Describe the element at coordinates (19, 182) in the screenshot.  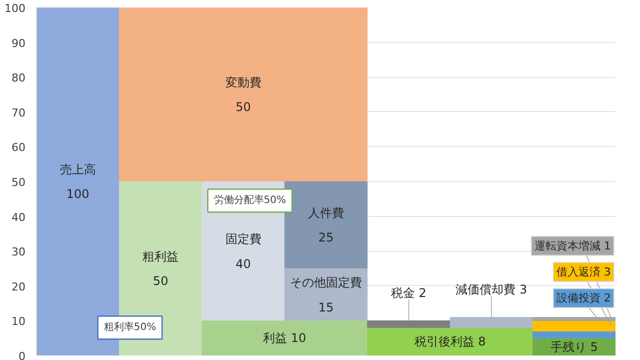
I see `y-tick-label: 50` at that location.